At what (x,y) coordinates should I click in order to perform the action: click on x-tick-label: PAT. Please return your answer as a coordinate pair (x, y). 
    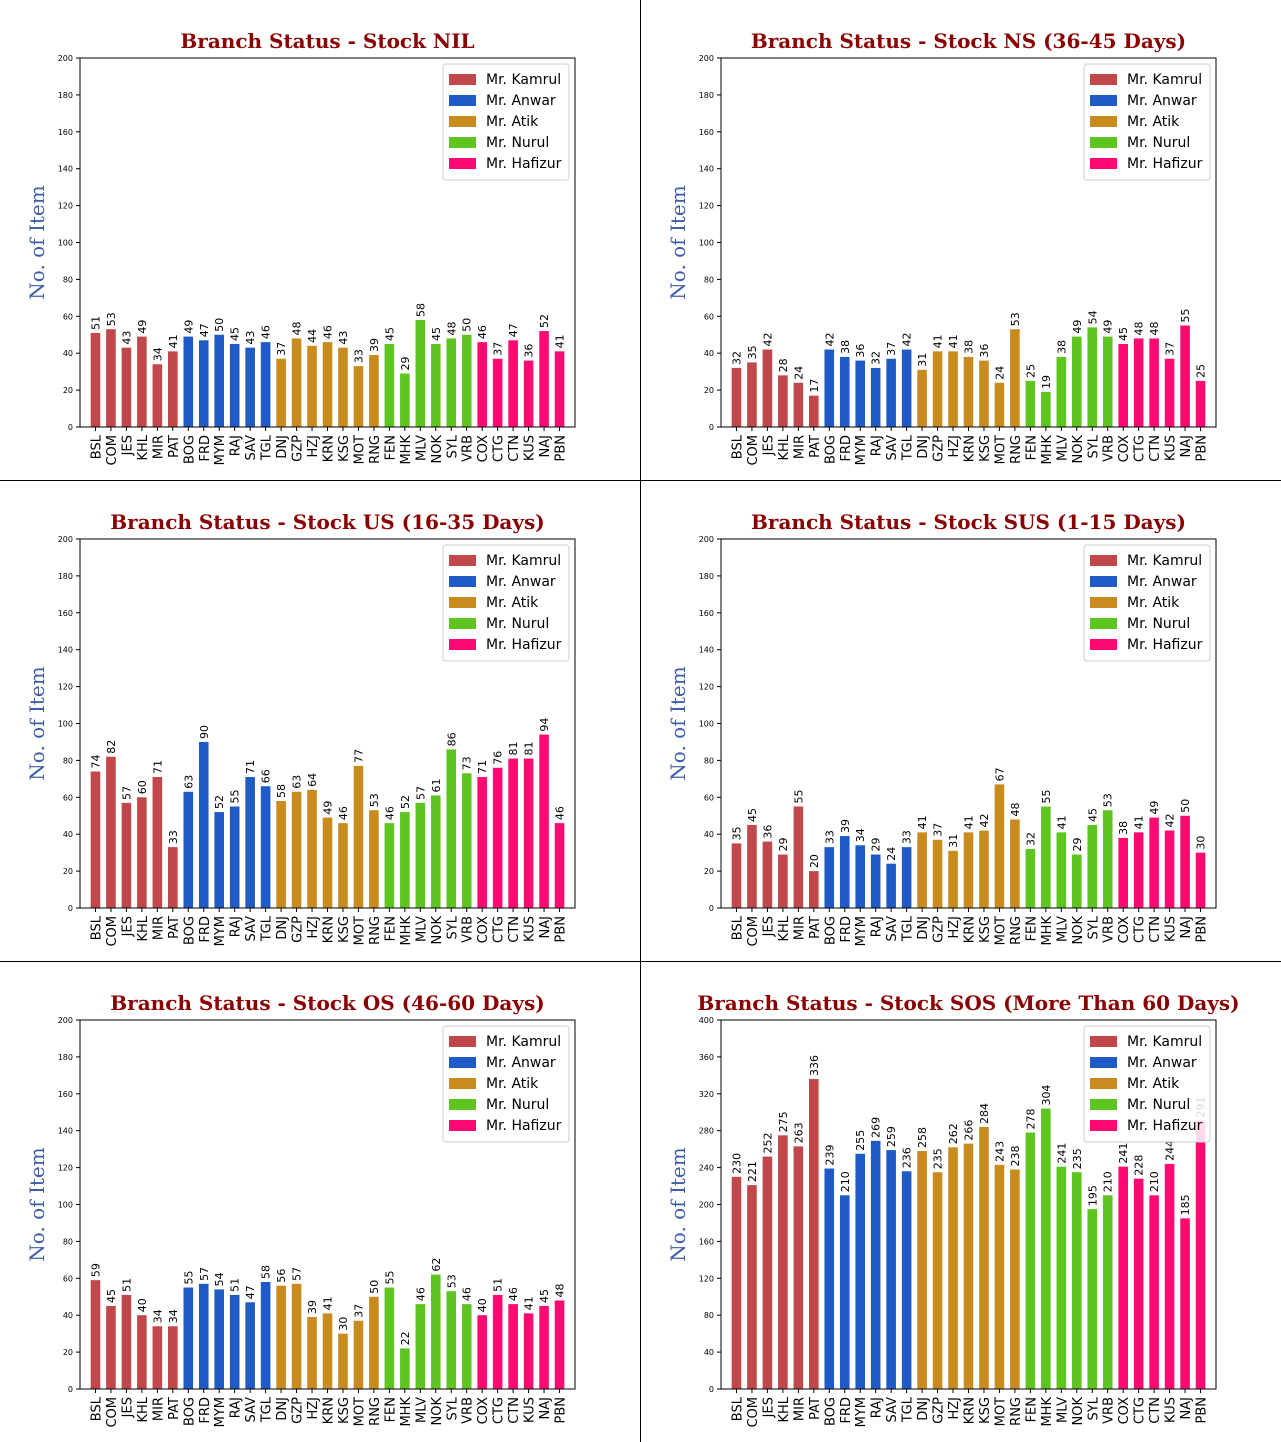
    Looking at the image, I should click on (174, 927).